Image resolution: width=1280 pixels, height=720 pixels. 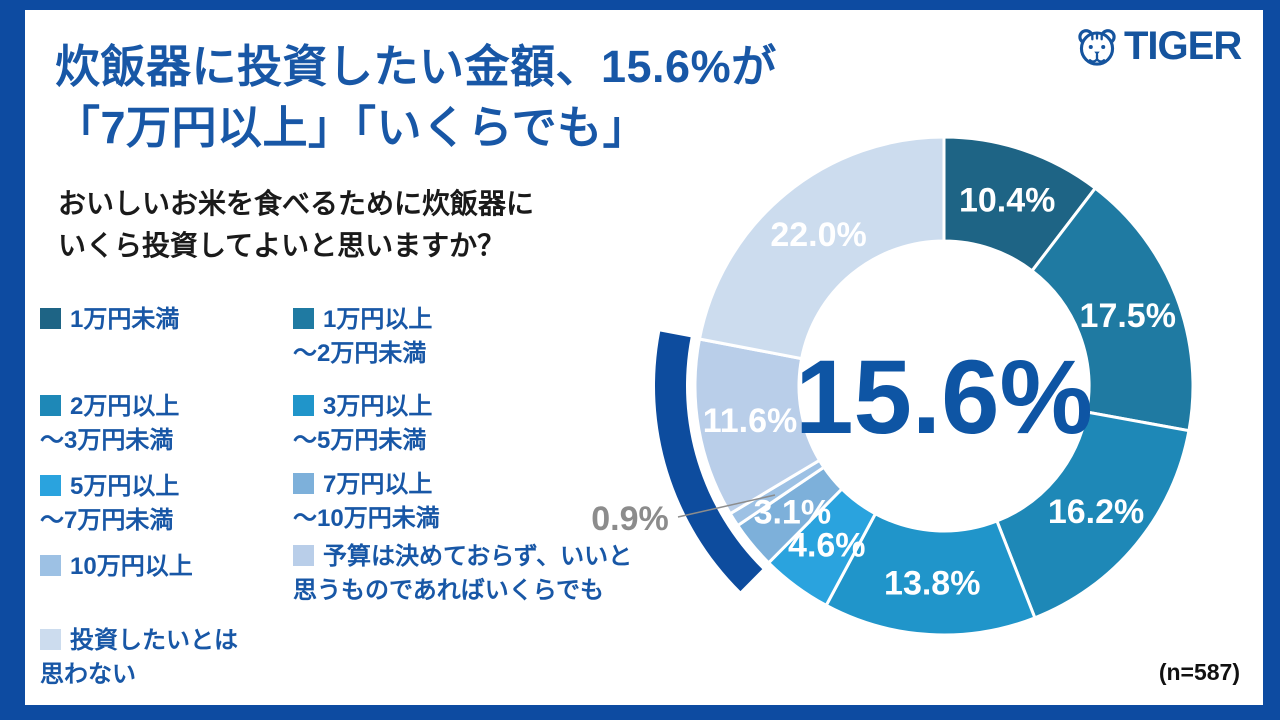 I want to click on legend-label: 2万円以上 ～3万円未満, so click(x=110, y=423).